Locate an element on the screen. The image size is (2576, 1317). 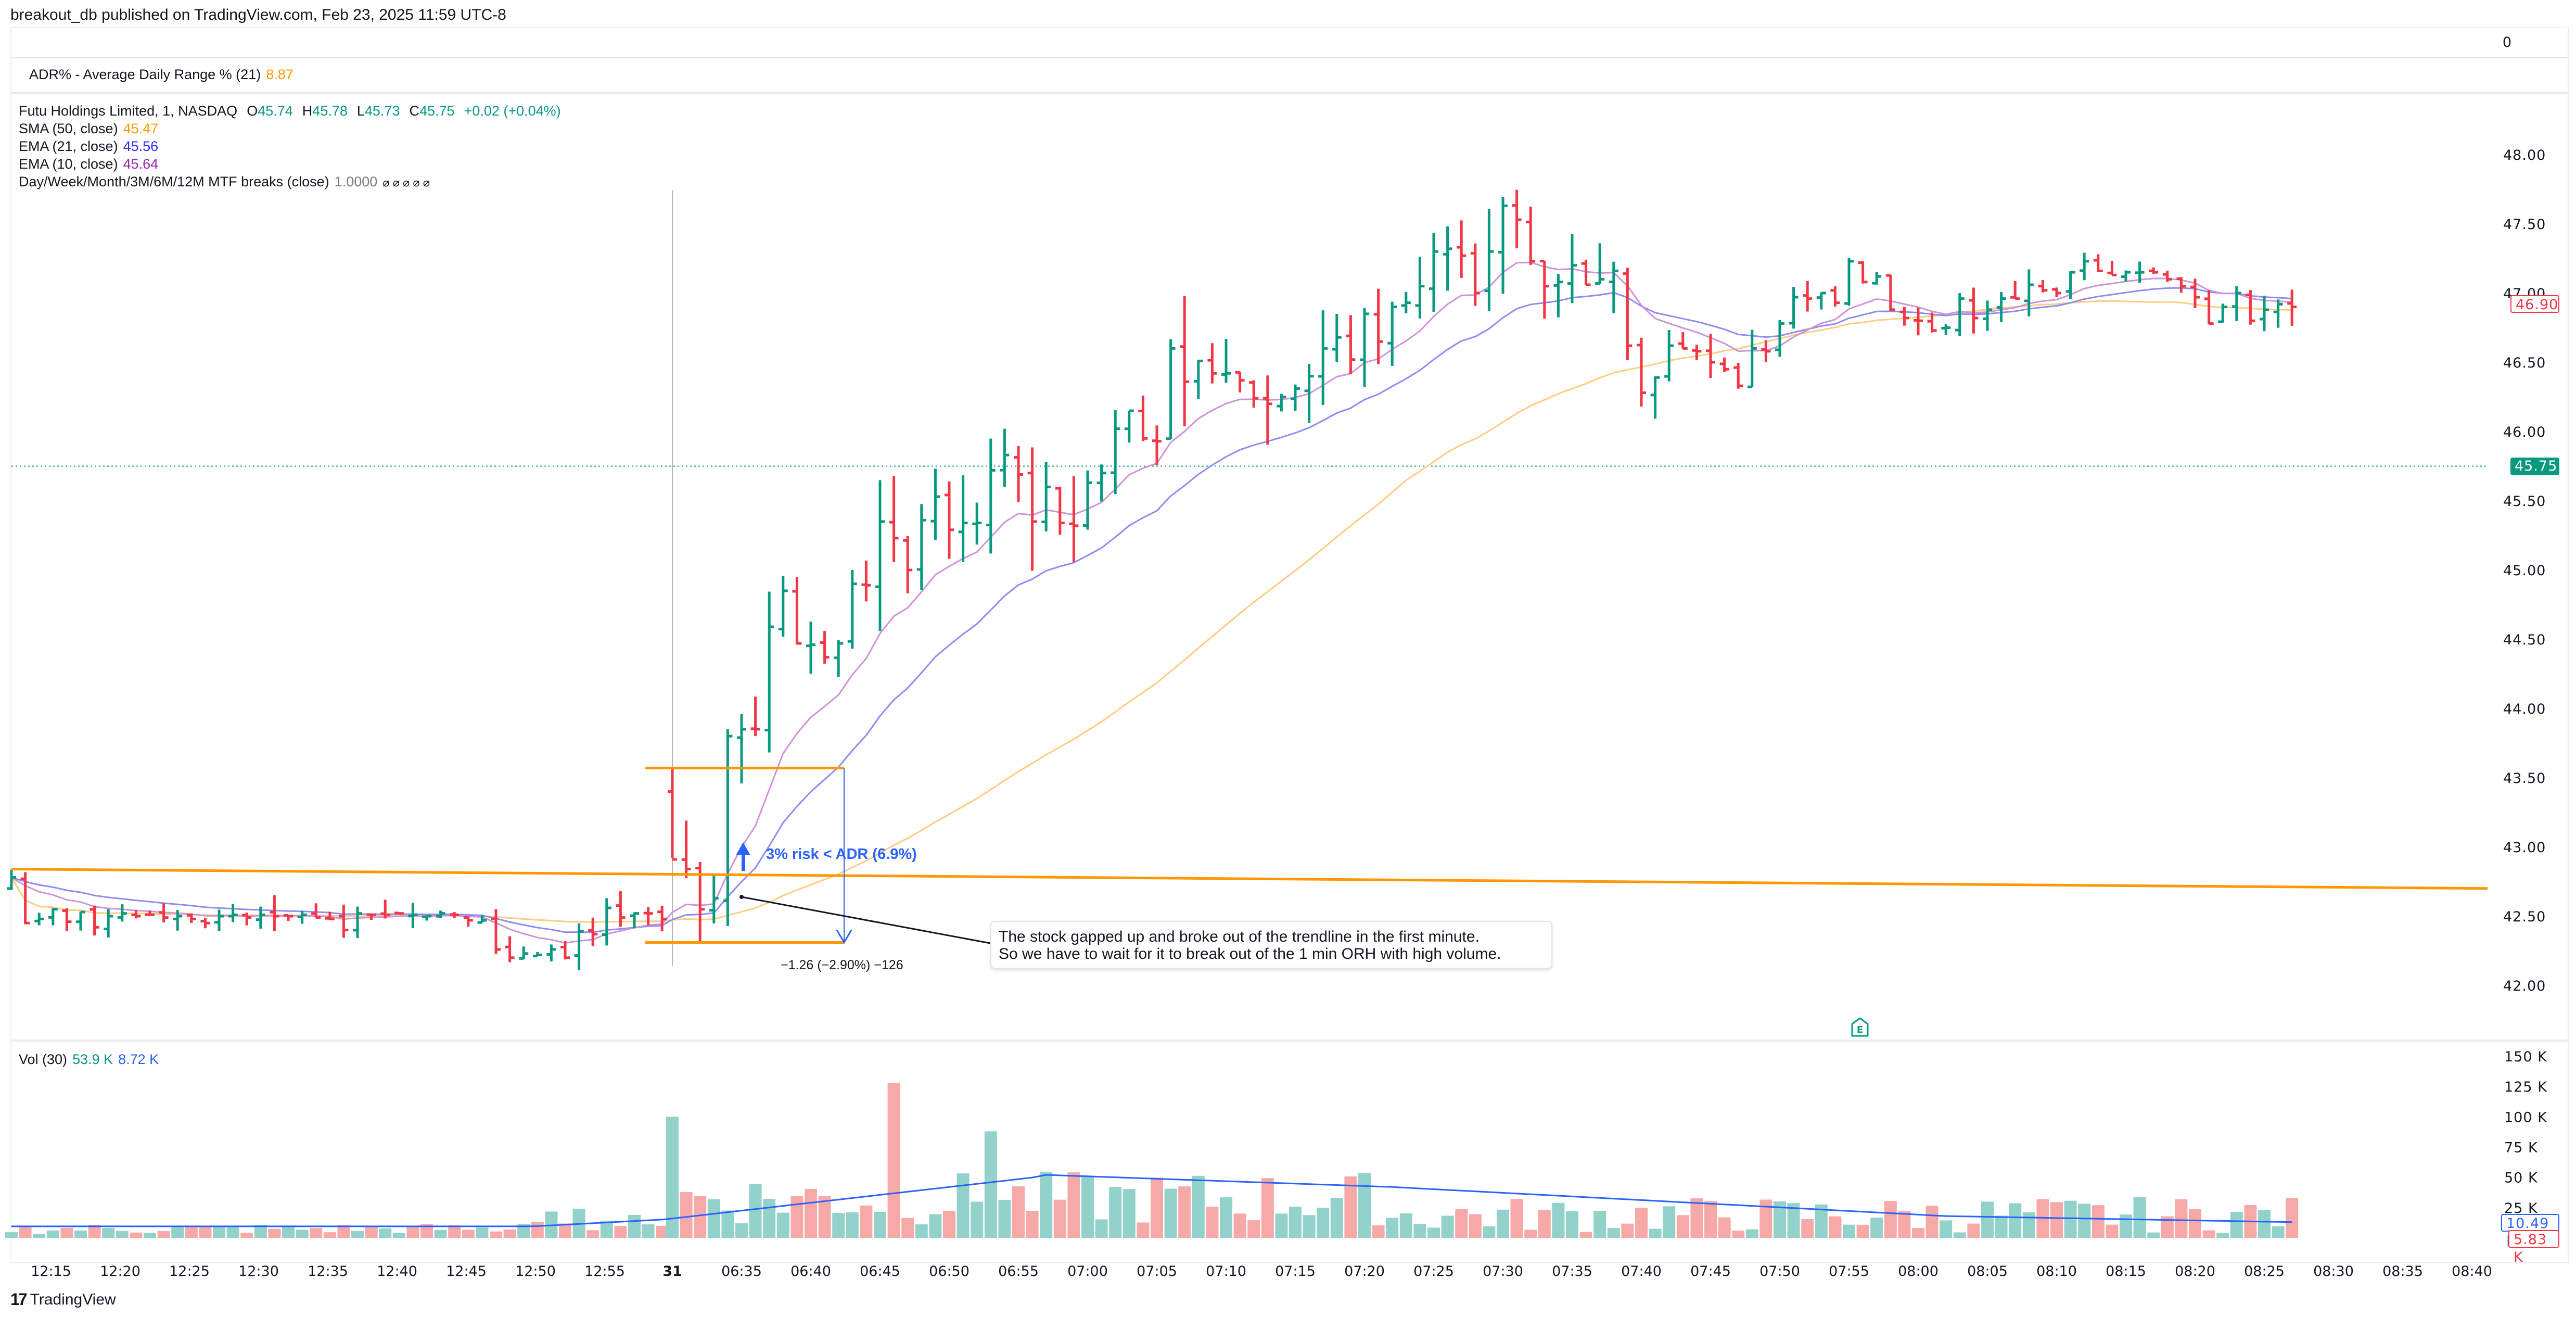
svg-text: 44.50 is located at coordinates (2524, 640).